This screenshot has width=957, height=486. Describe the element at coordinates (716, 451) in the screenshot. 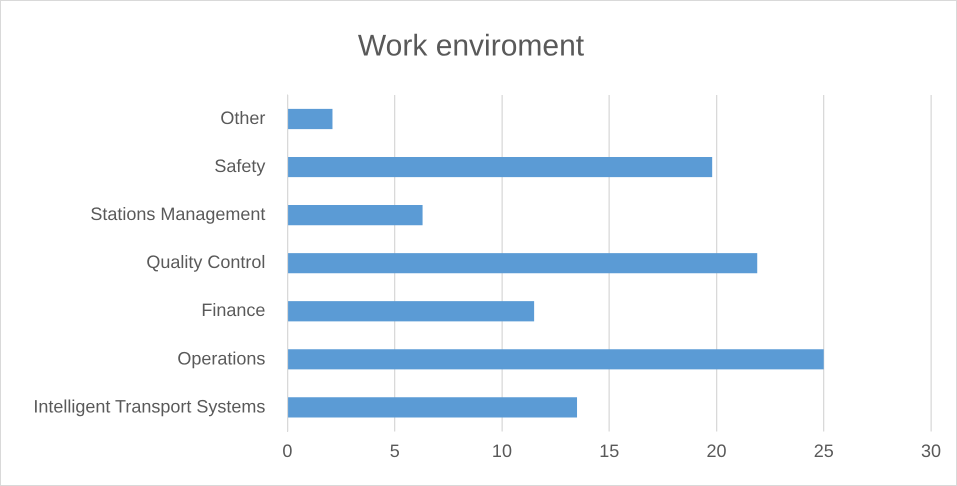

I see `x-tick-label: 20` at that location.